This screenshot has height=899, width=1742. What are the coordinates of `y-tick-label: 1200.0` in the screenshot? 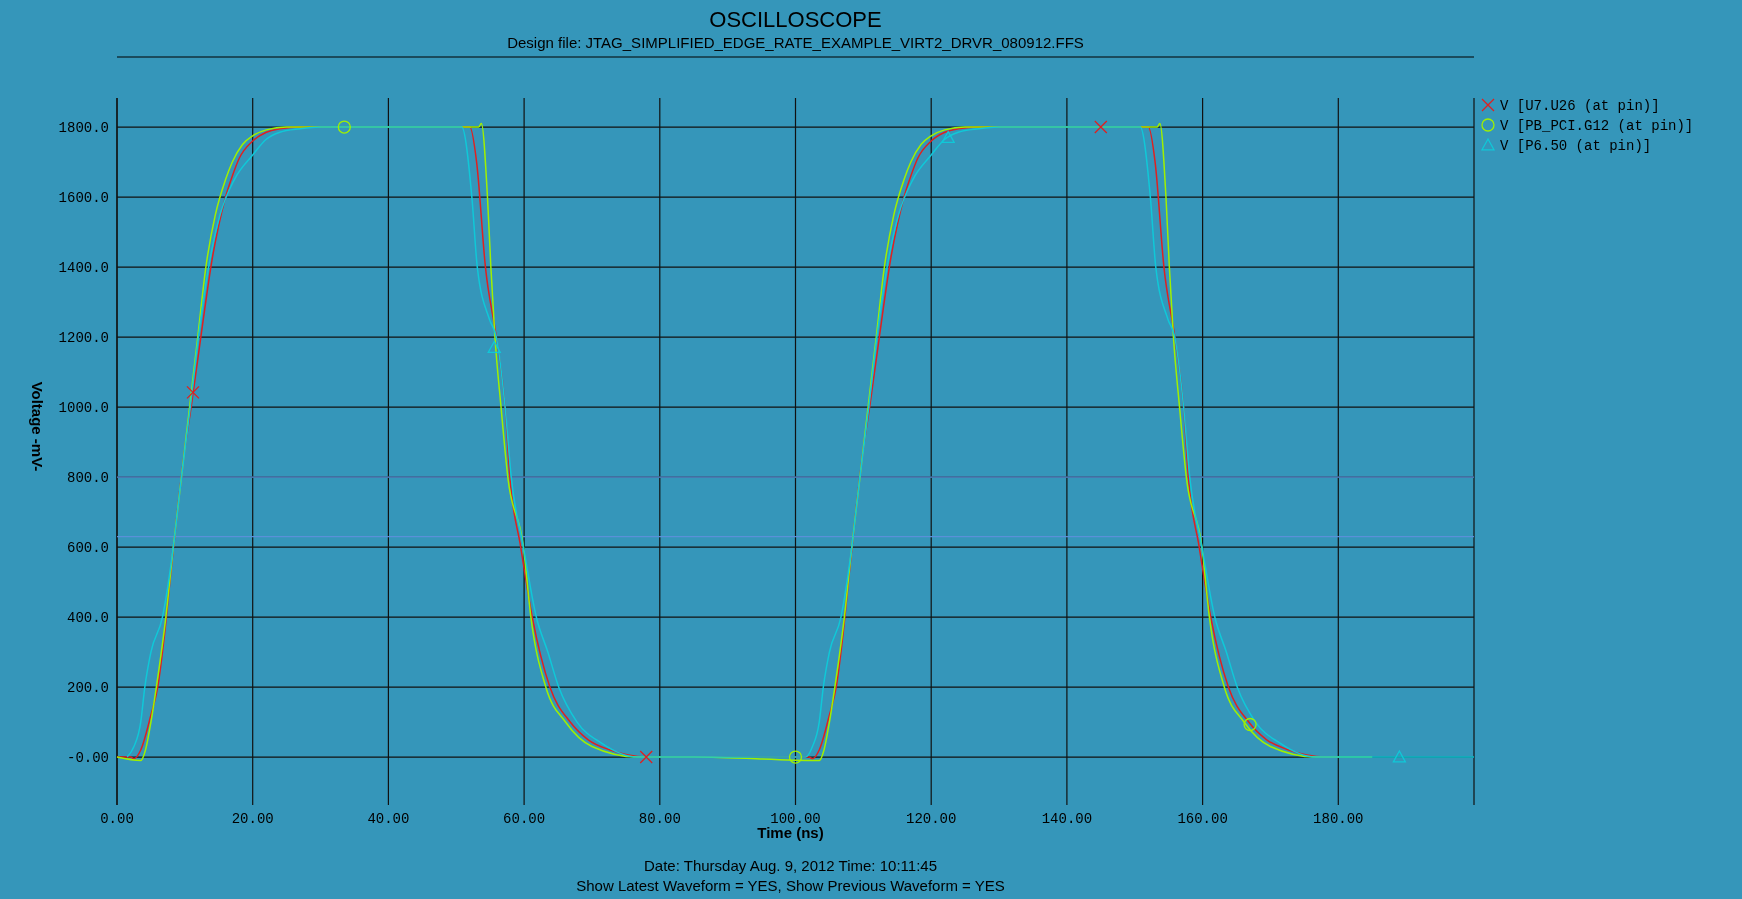 It's located at (83, 338).